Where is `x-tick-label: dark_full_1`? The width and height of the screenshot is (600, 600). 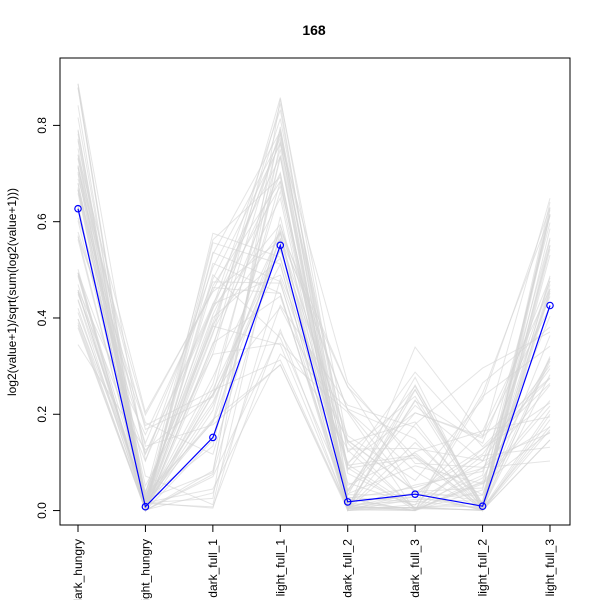 x-tick-label: dark_full_1 is located at coordinates (213, 568).